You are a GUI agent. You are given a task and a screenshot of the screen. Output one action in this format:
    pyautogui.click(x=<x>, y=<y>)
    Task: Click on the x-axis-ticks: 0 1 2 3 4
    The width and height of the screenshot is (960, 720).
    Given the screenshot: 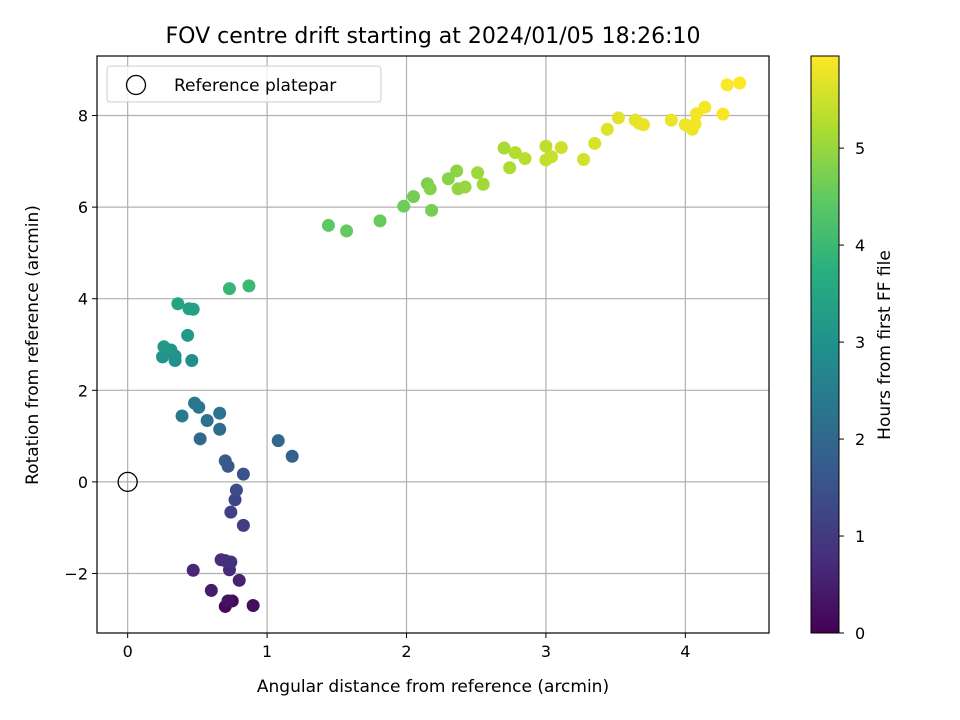 What is the action you would take?
    pyautogui.click(x=406, y=647)
    